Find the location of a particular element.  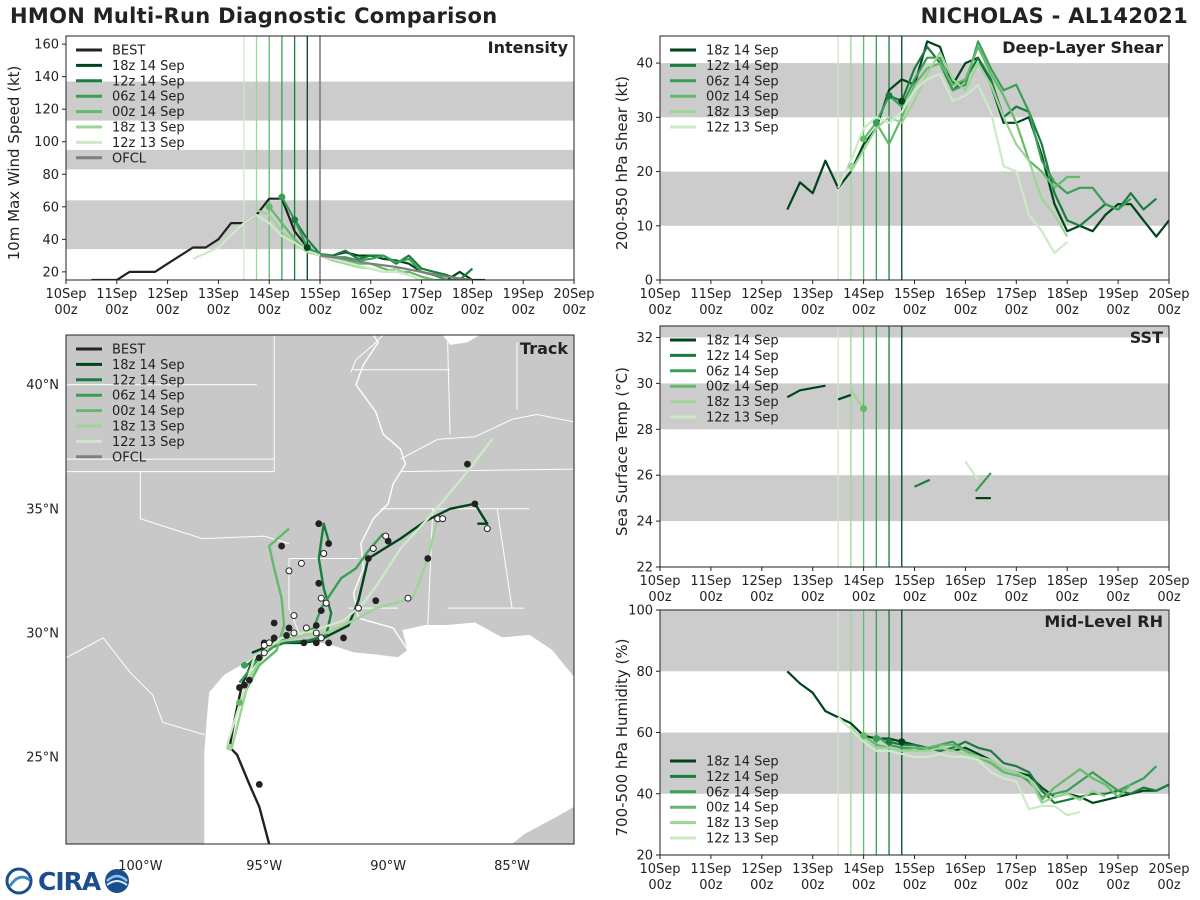

intensity-xtick-label: 15Sep is located at coordinates (319, 294).